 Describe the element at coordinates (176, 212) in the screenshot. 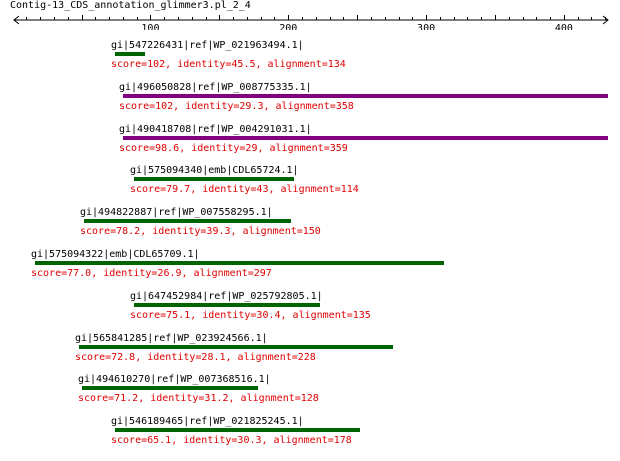

I see `hit-accession-label: gi|494822887|ref|WP_007558295.1|` at that location.